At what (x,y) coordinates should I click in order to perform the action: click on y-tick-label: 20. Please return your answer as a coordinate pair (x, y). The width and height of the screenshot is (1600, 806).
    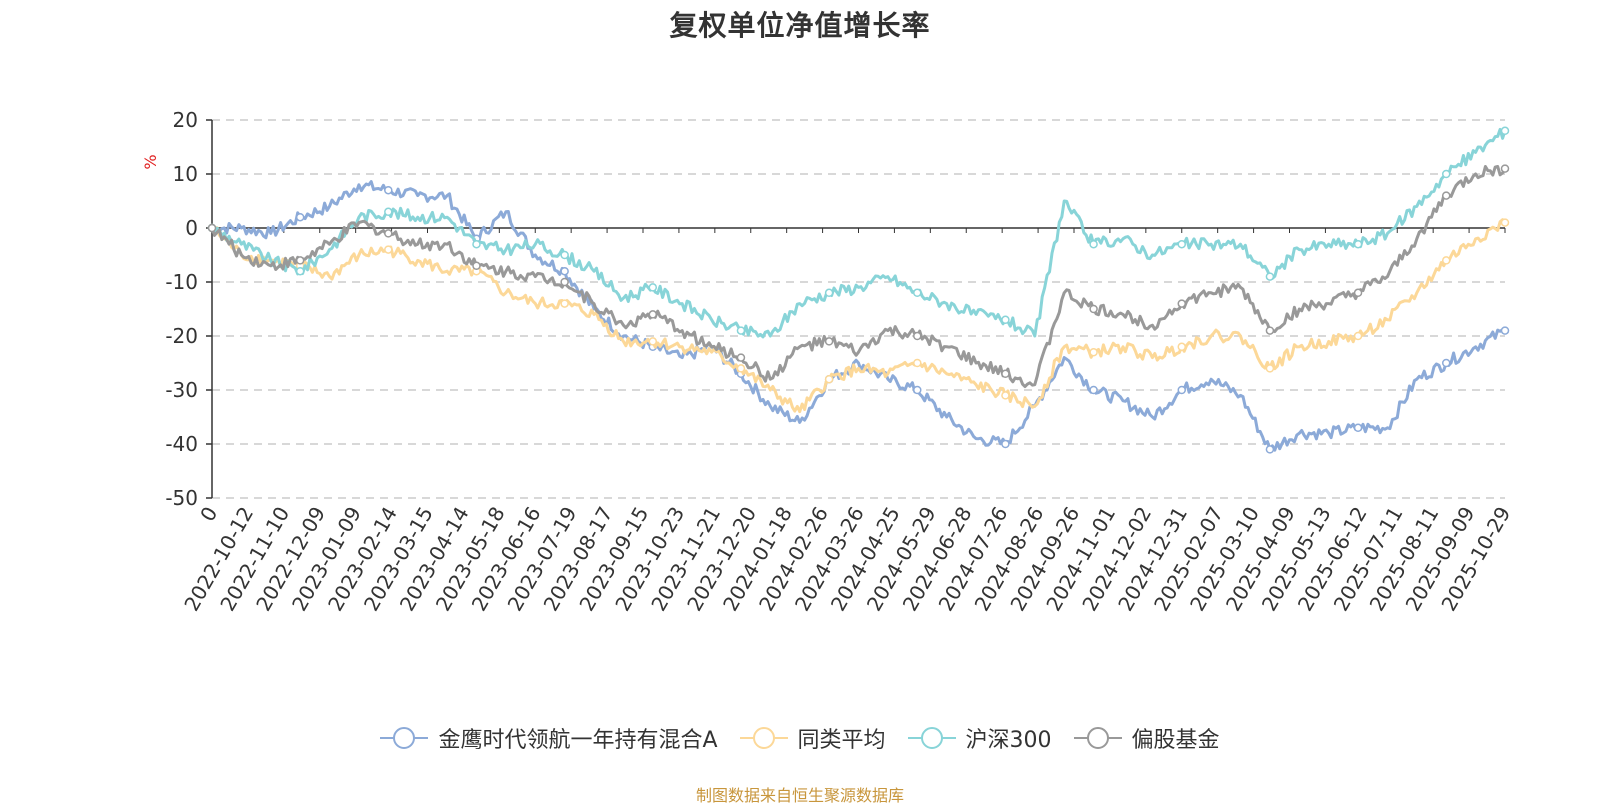
    Looking at the image, I should click on (185, 120).